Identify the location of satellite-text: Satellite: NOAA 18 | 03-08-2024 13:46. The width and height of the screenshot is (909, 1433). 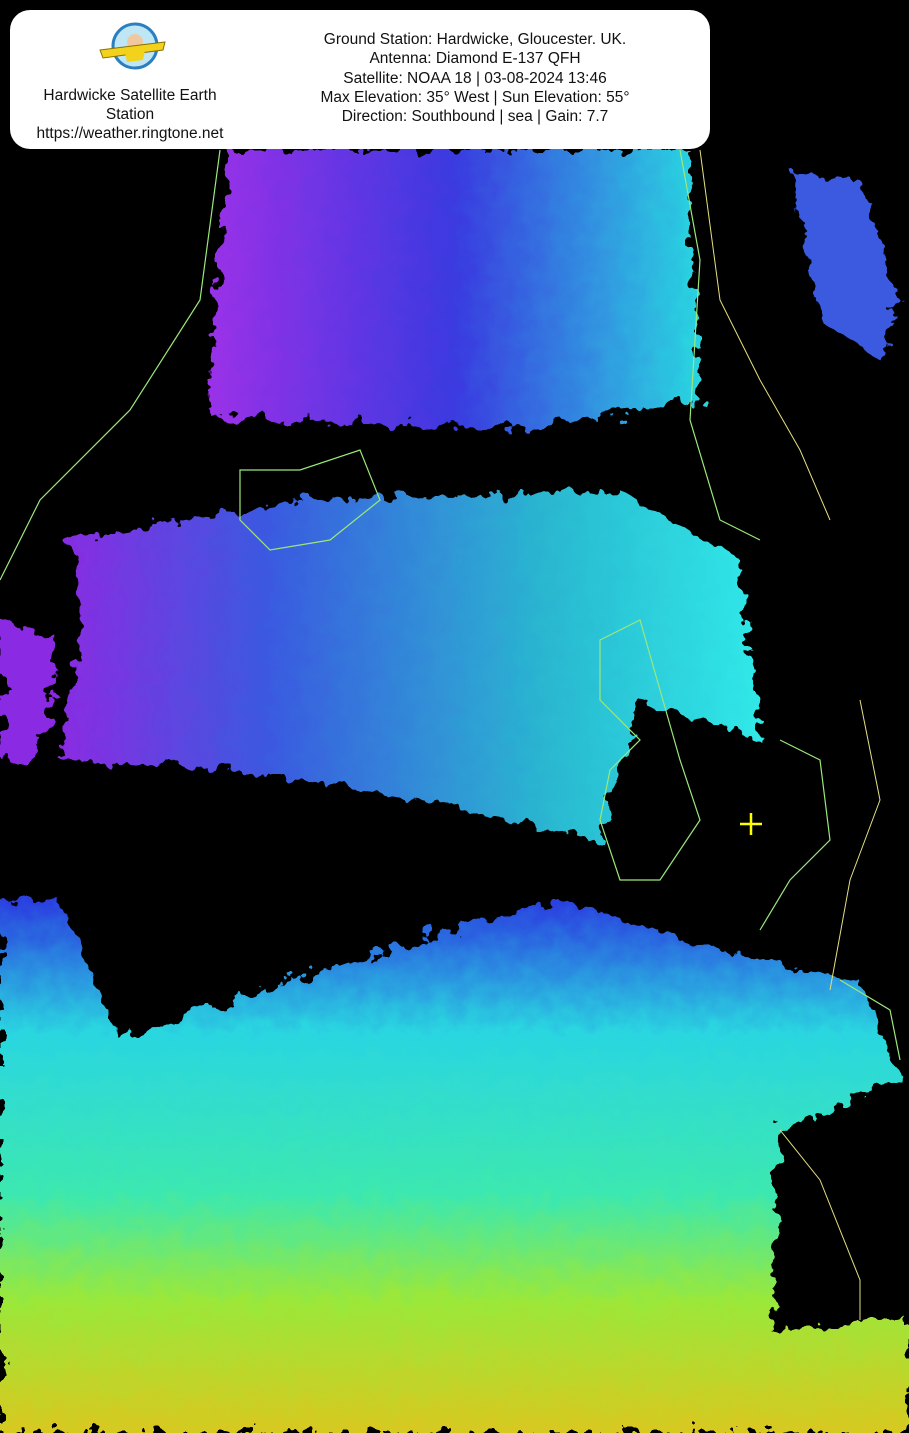
(475, 78).